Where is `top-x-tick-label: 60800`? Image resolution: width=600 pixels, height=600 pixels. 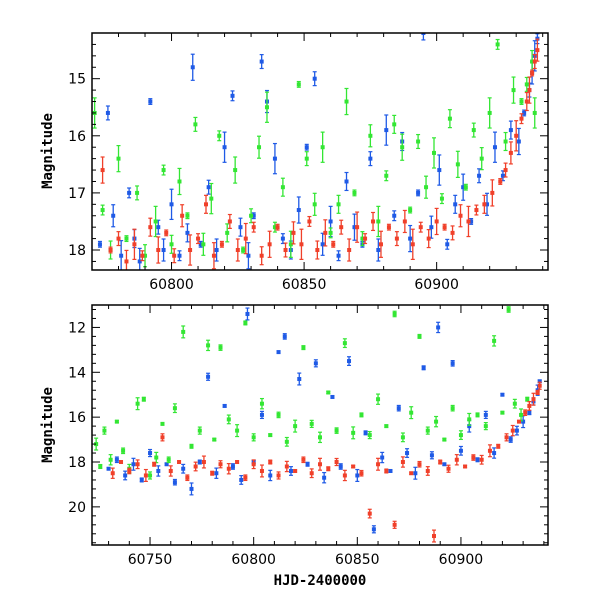 top-x-tick-label: 60800 is located at coordinates (171, 285).